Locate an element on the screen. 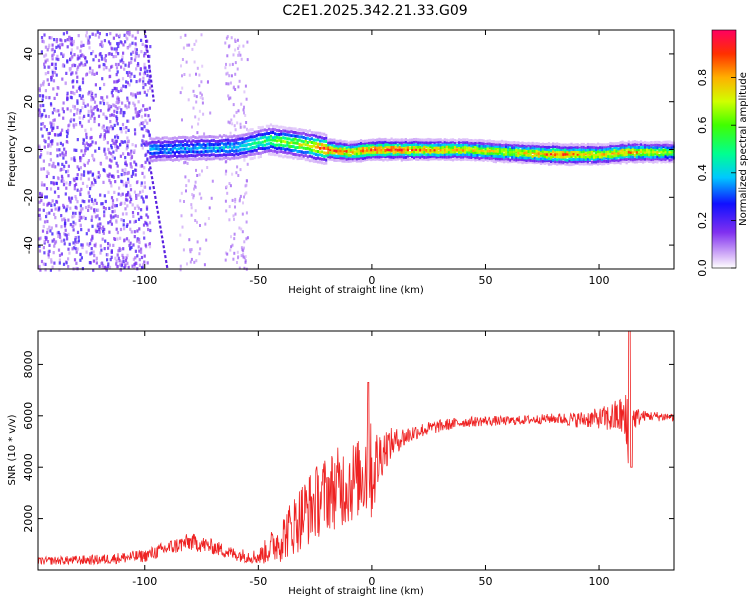 The height and width of the screenshot is (600, 750). spectrogram-x-tick-label: 0 is located at coordinates (371, 280).